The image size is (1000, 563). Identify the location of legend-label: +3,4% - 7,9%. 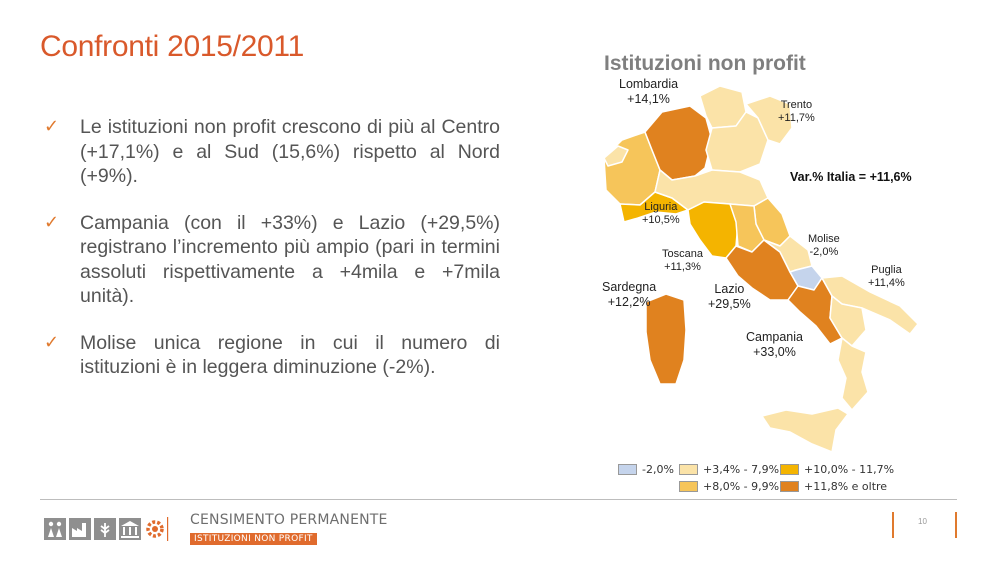
(741, 469).